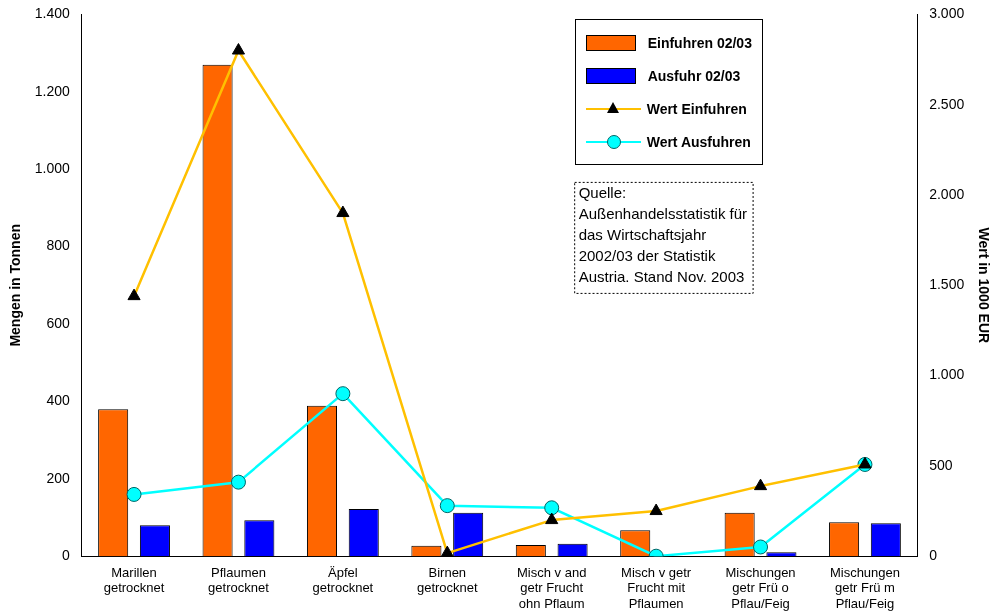 The image size is (1005, 615). I want to click on x-tick-label: Mischungen getr Frü m Pflau/Feig, so click(865, 587).